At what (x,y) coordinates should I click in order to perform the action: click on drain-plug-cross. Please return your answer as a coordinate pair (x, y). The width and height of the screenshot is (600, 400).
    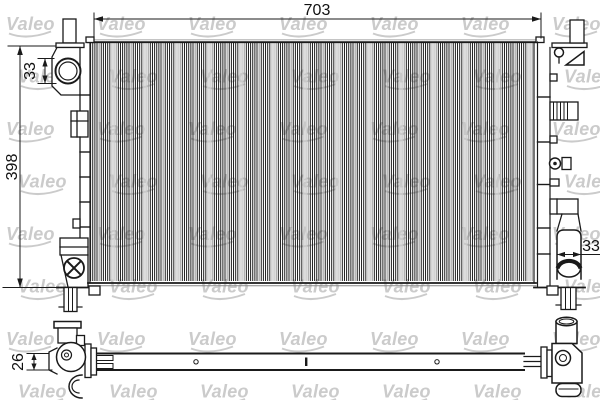
    Looking at the image, I should click on (74, 268).